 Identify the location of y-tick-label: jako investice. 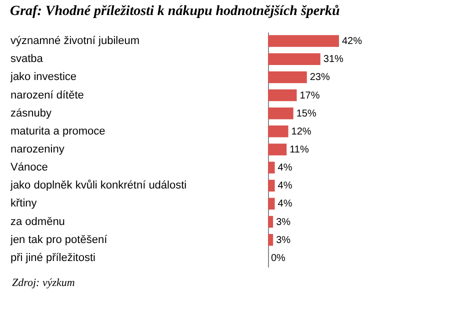
(43, 77).